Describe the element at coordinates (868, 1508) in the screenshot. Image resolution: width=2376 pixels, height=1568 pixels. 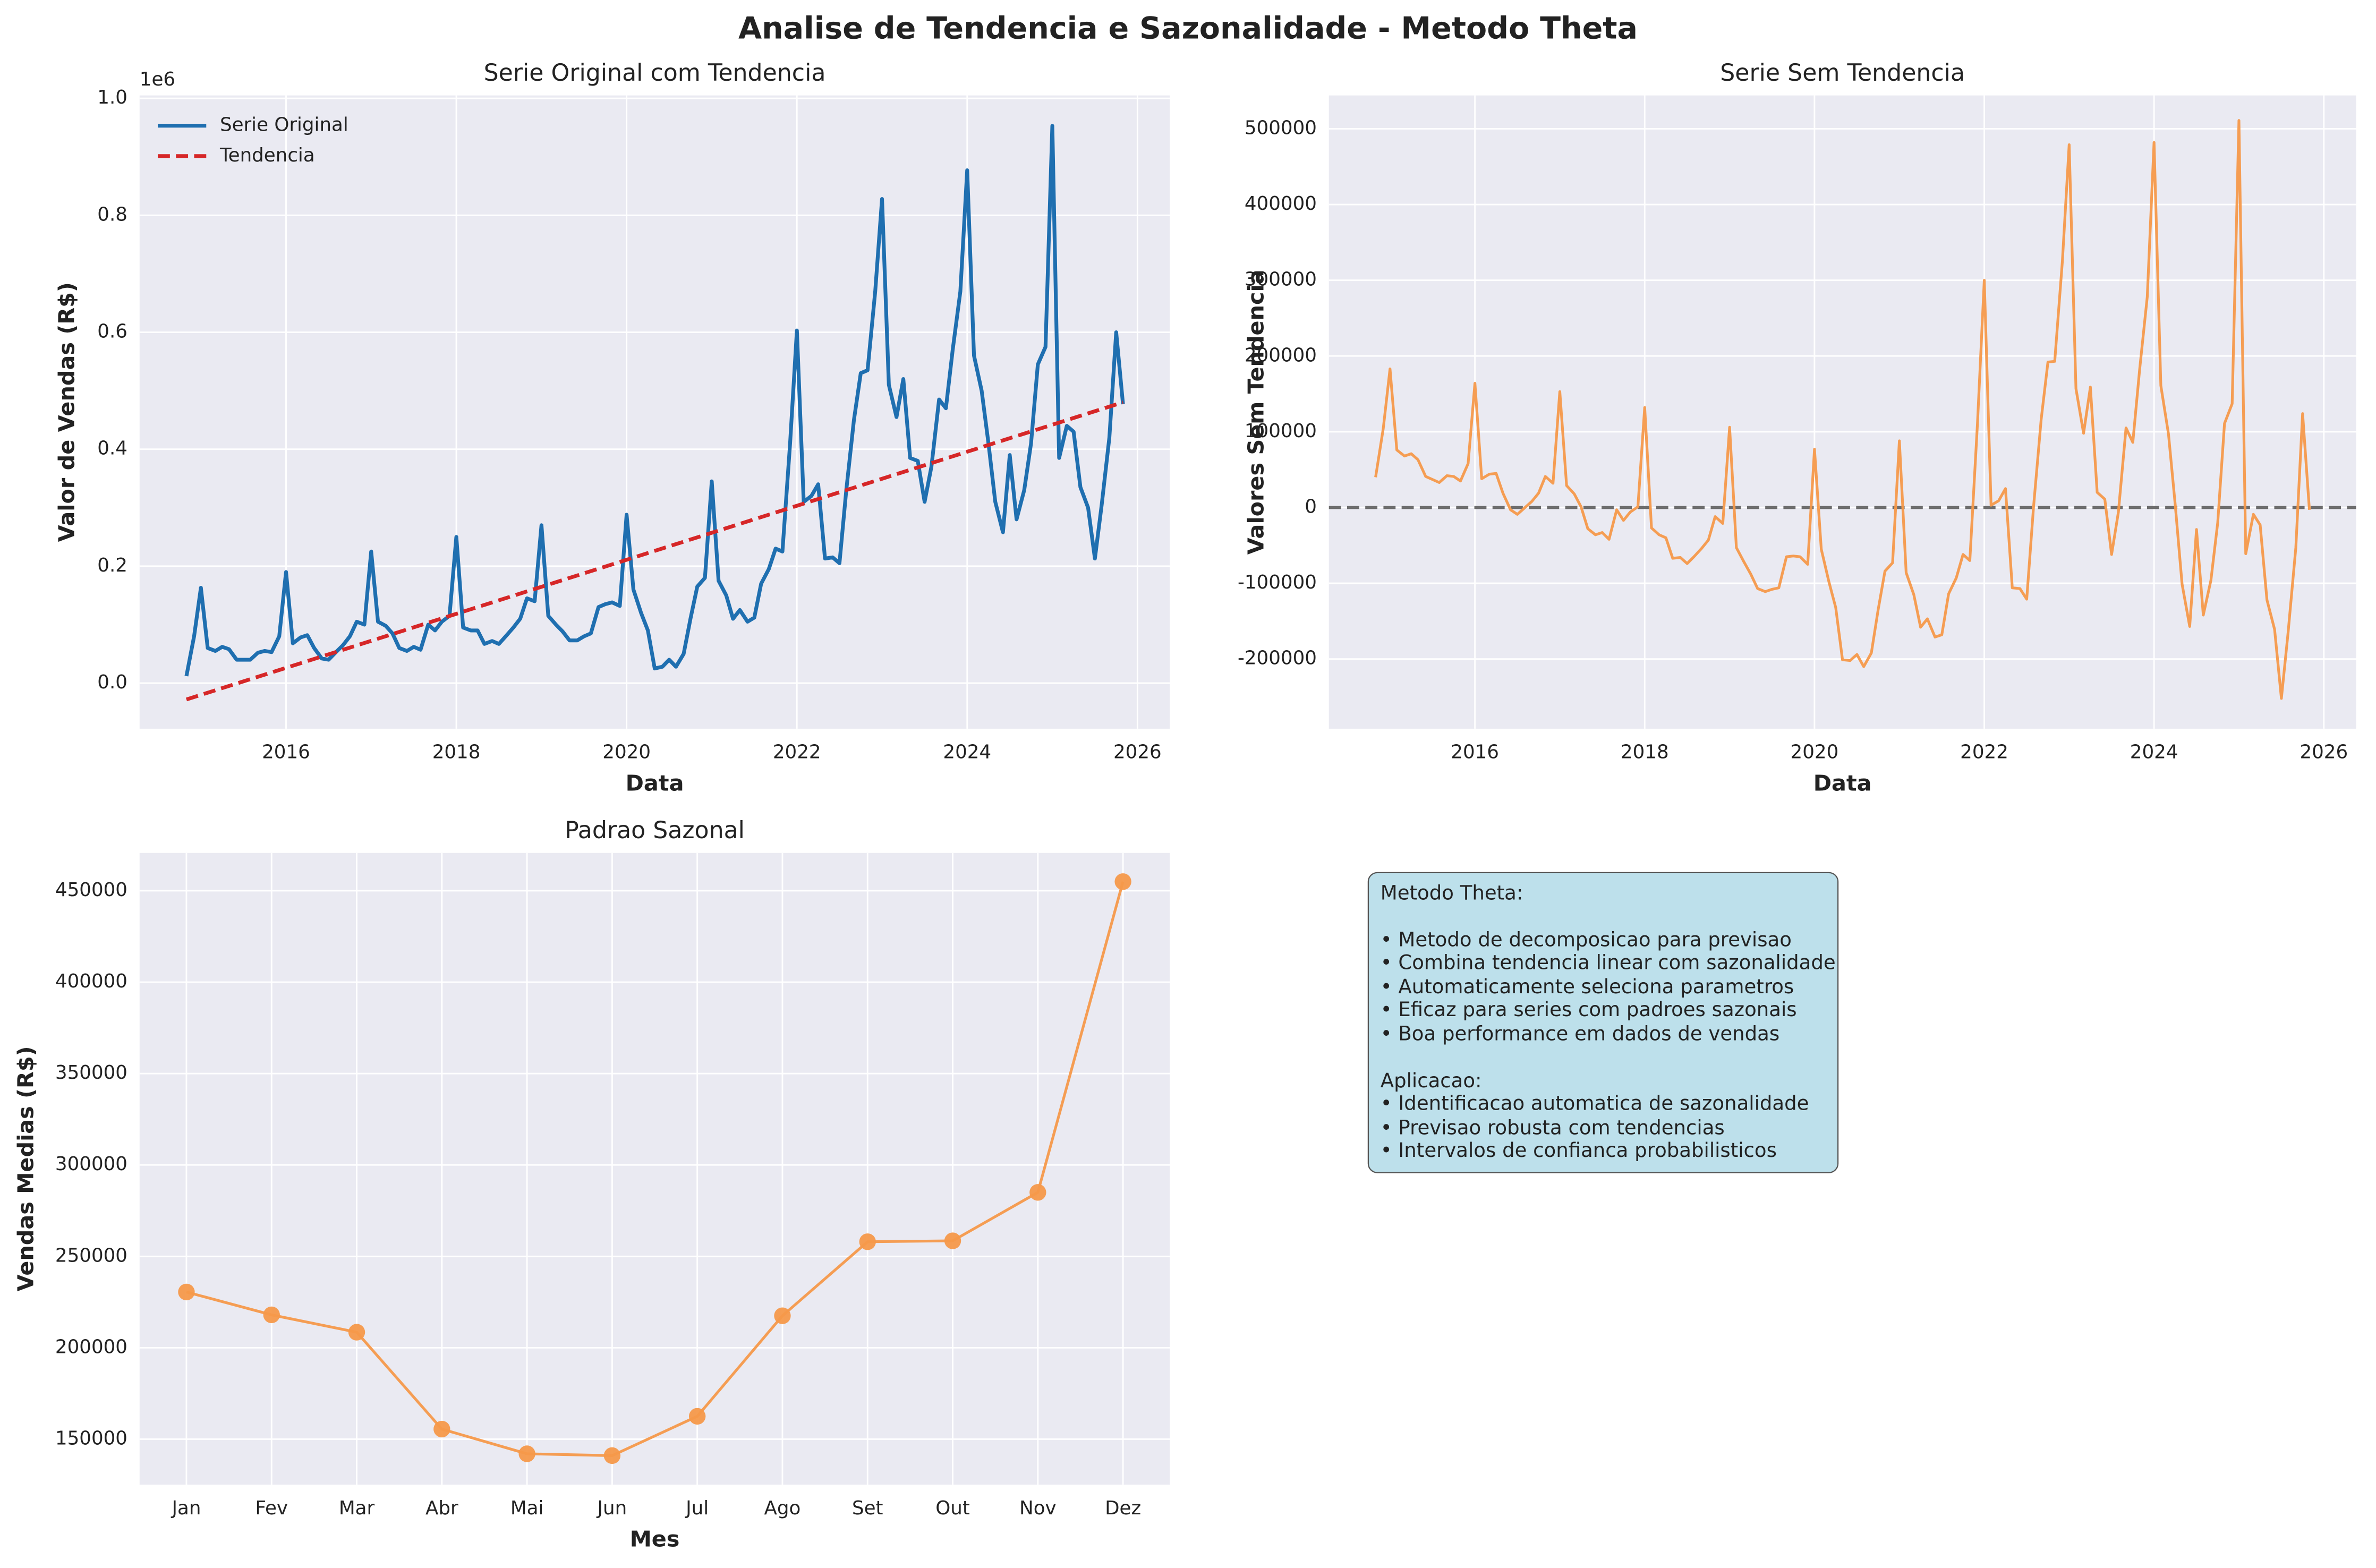
I see `x-tick-label: Set` at that location.